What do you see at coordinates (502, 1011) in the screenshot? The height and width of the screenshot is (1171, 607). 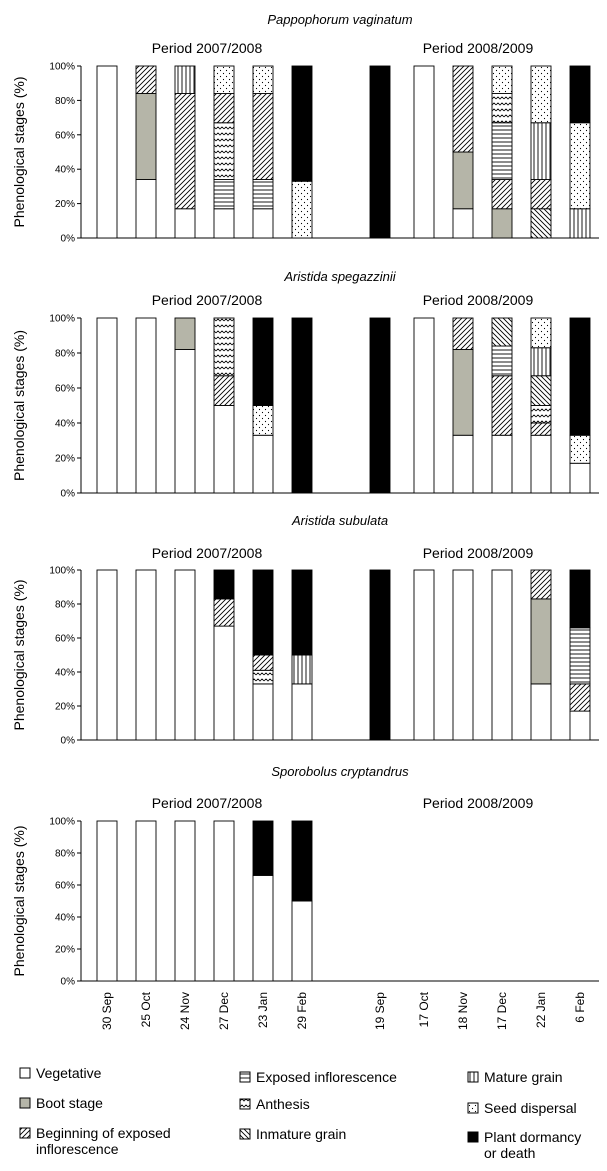 I see `x-date-label: 17 Dec` at bounding box center [502, 1011].